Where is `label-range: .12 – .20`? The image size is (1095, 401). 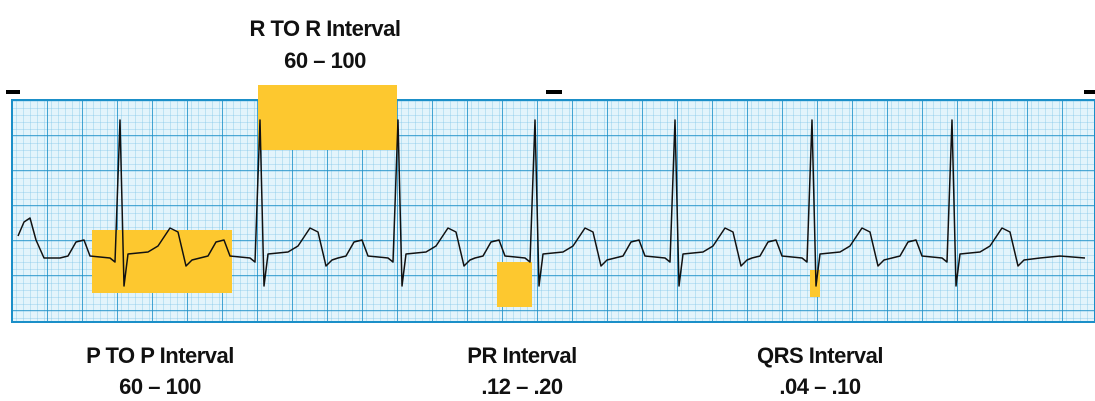 label-range: .12 – .20 is located at coordinates (521, 386).